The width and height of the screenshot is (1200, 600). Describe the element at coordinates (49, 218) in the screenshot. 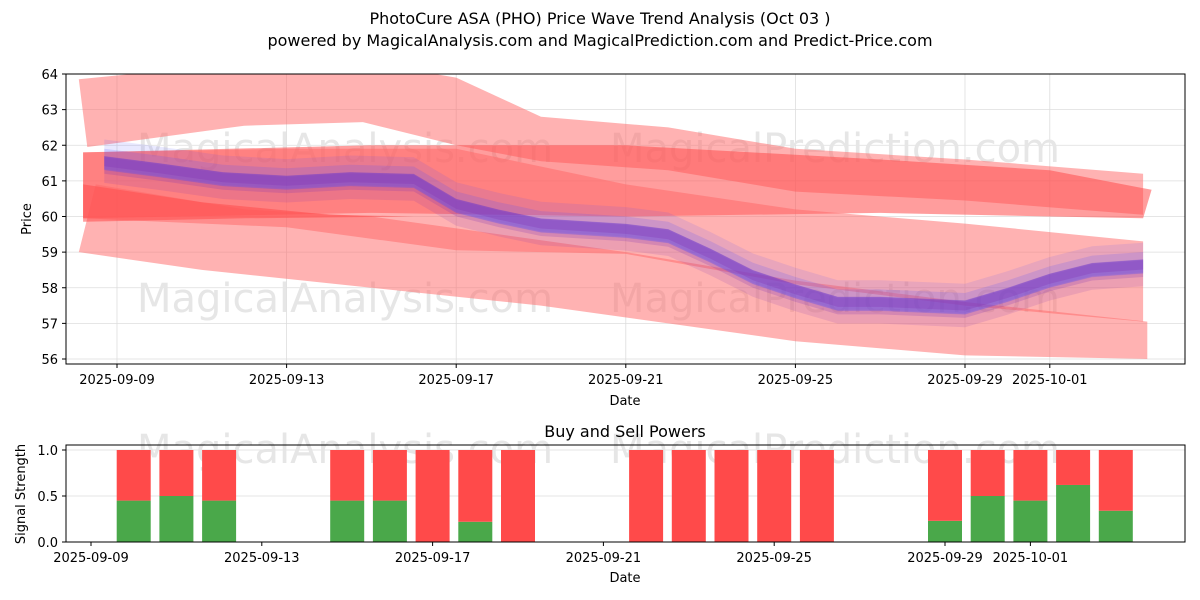

I see `y-tick-label: 60` at that location.